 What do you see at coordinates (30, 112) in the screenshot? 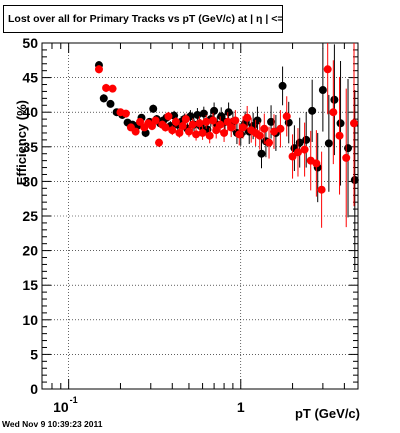
I see `y-tick-label: 40` at bounding box center [30, 112].